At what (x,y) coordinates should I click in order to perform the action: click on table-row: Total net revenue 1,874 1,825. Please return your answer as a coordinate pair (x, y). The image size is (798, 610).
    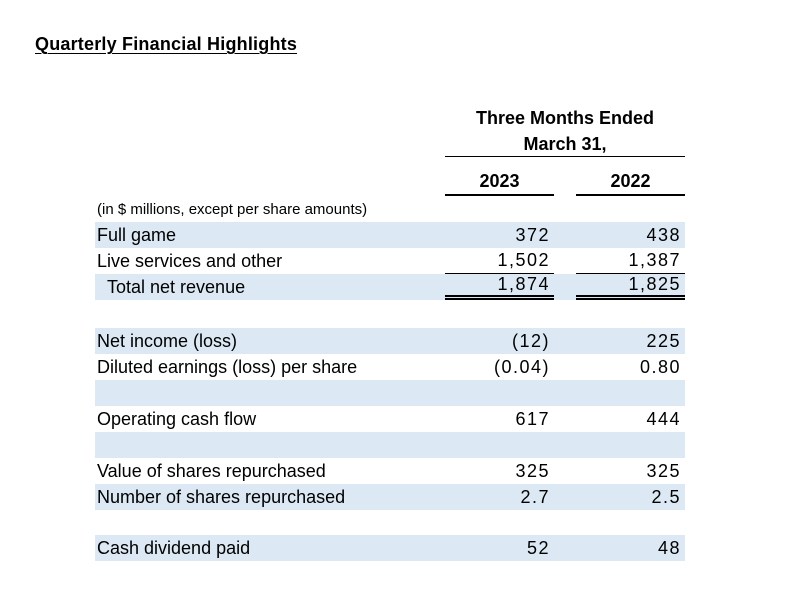
    Looking at the image, I should click on (390, 287).